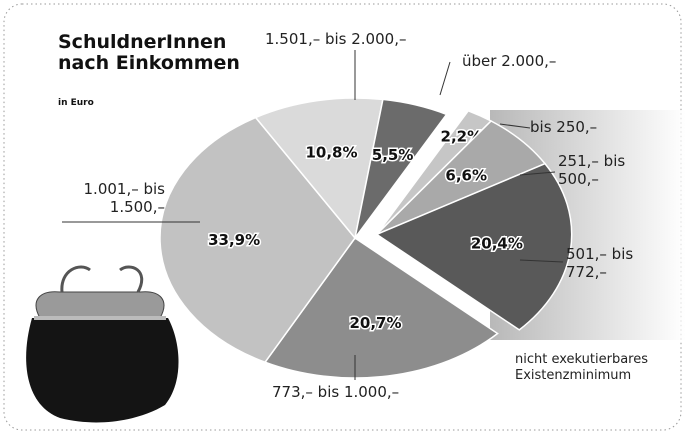 The image size is (686, 435). Describe the element at coordinates (600, 263) in the screenshot. I see `category-label: 501,– bis 772,–` at that location.